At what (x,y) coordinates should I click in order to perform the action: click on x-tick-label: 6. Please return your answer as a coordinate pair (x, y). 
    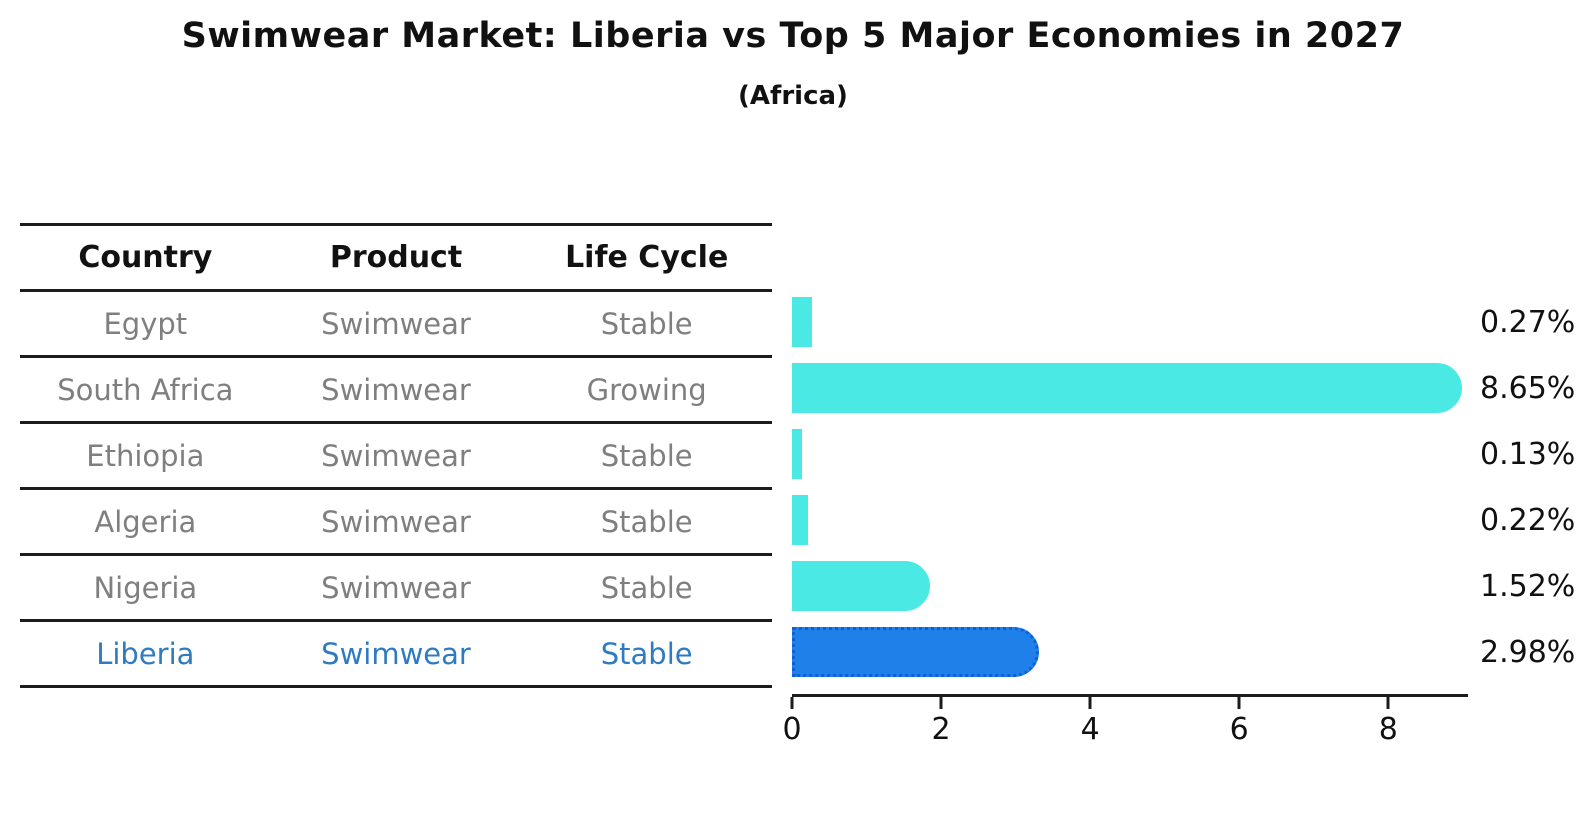
    Looking at the image, I should click on (1239, 729).